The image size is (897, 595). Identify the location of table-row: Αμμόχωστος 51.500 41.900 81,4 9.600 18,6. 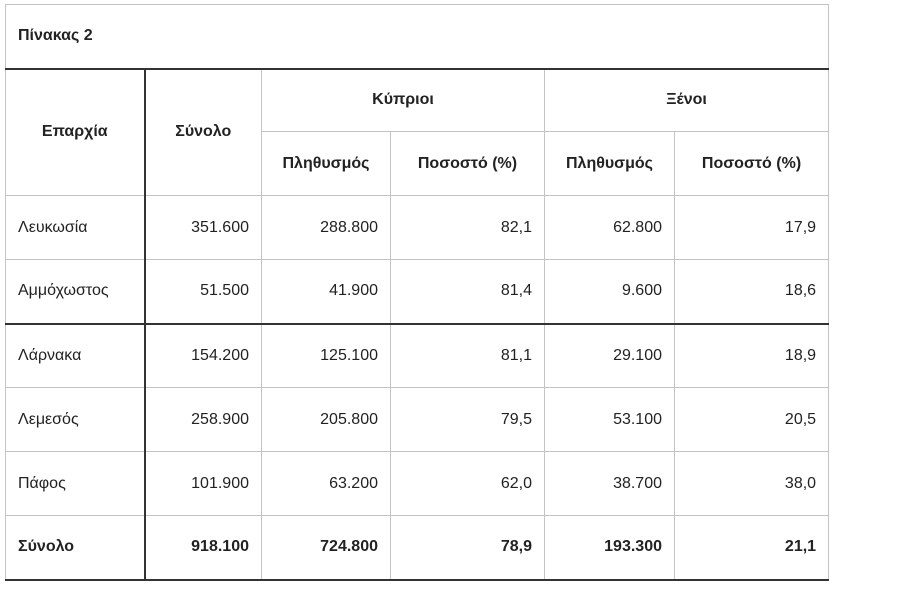
(417, 291).